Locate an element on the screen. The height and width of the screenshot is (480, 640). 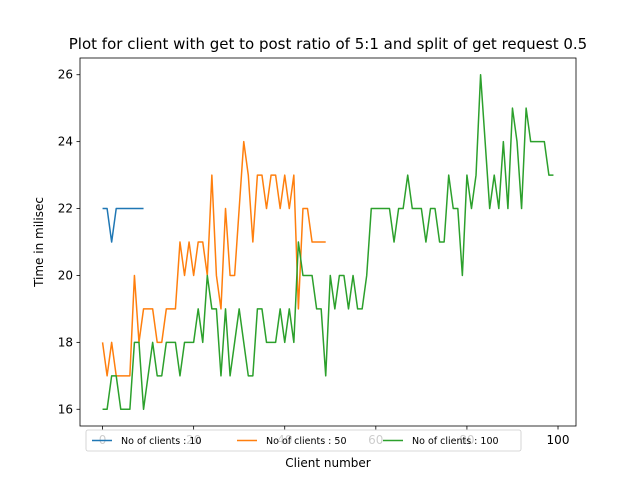
y-tick-label: 26 is located at coordinates (65, 75).